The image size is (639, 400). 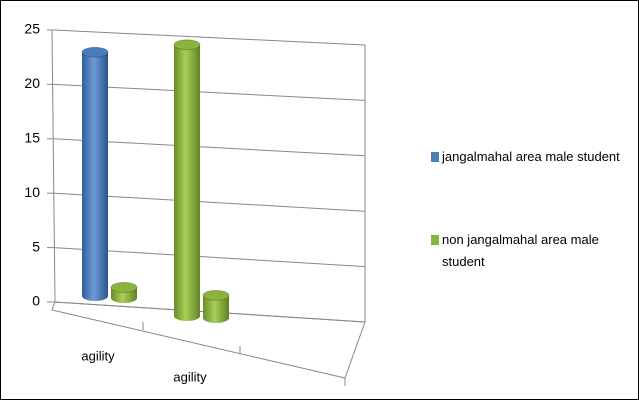 What do you see at coordinates (36, 246) in the screenshot?
I see `y-tick-label: 5` at bounding box center [36, 246].